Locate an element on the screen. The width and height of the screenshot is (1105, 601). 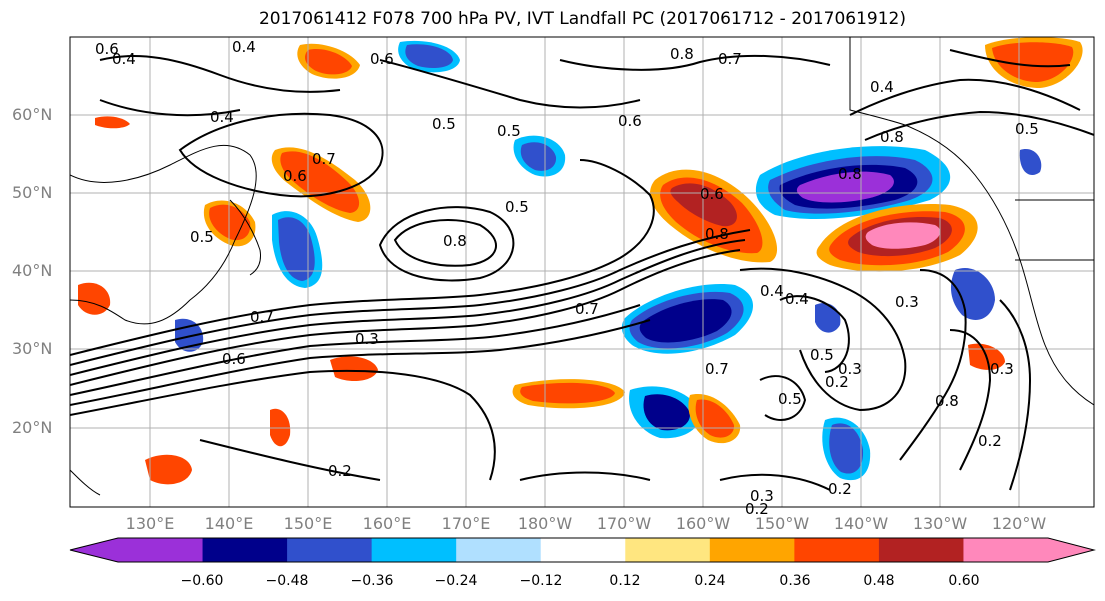
colorbar is located at coordinates (582, 550).